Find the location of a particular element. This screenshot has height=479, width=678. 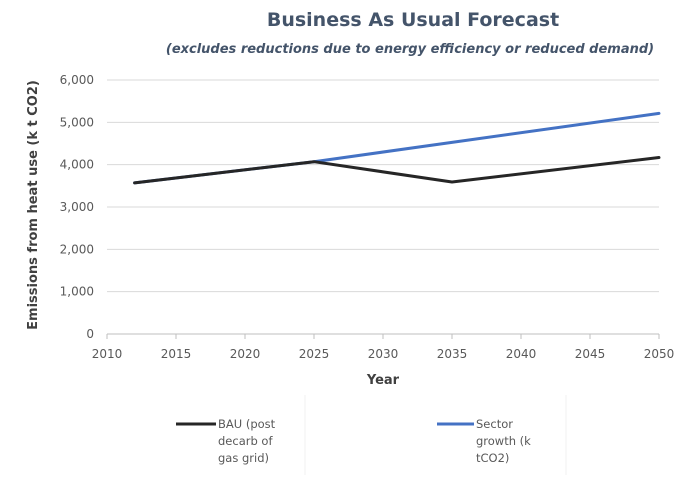

x-tick-label: 2030 is located at coordinates (383, 354).